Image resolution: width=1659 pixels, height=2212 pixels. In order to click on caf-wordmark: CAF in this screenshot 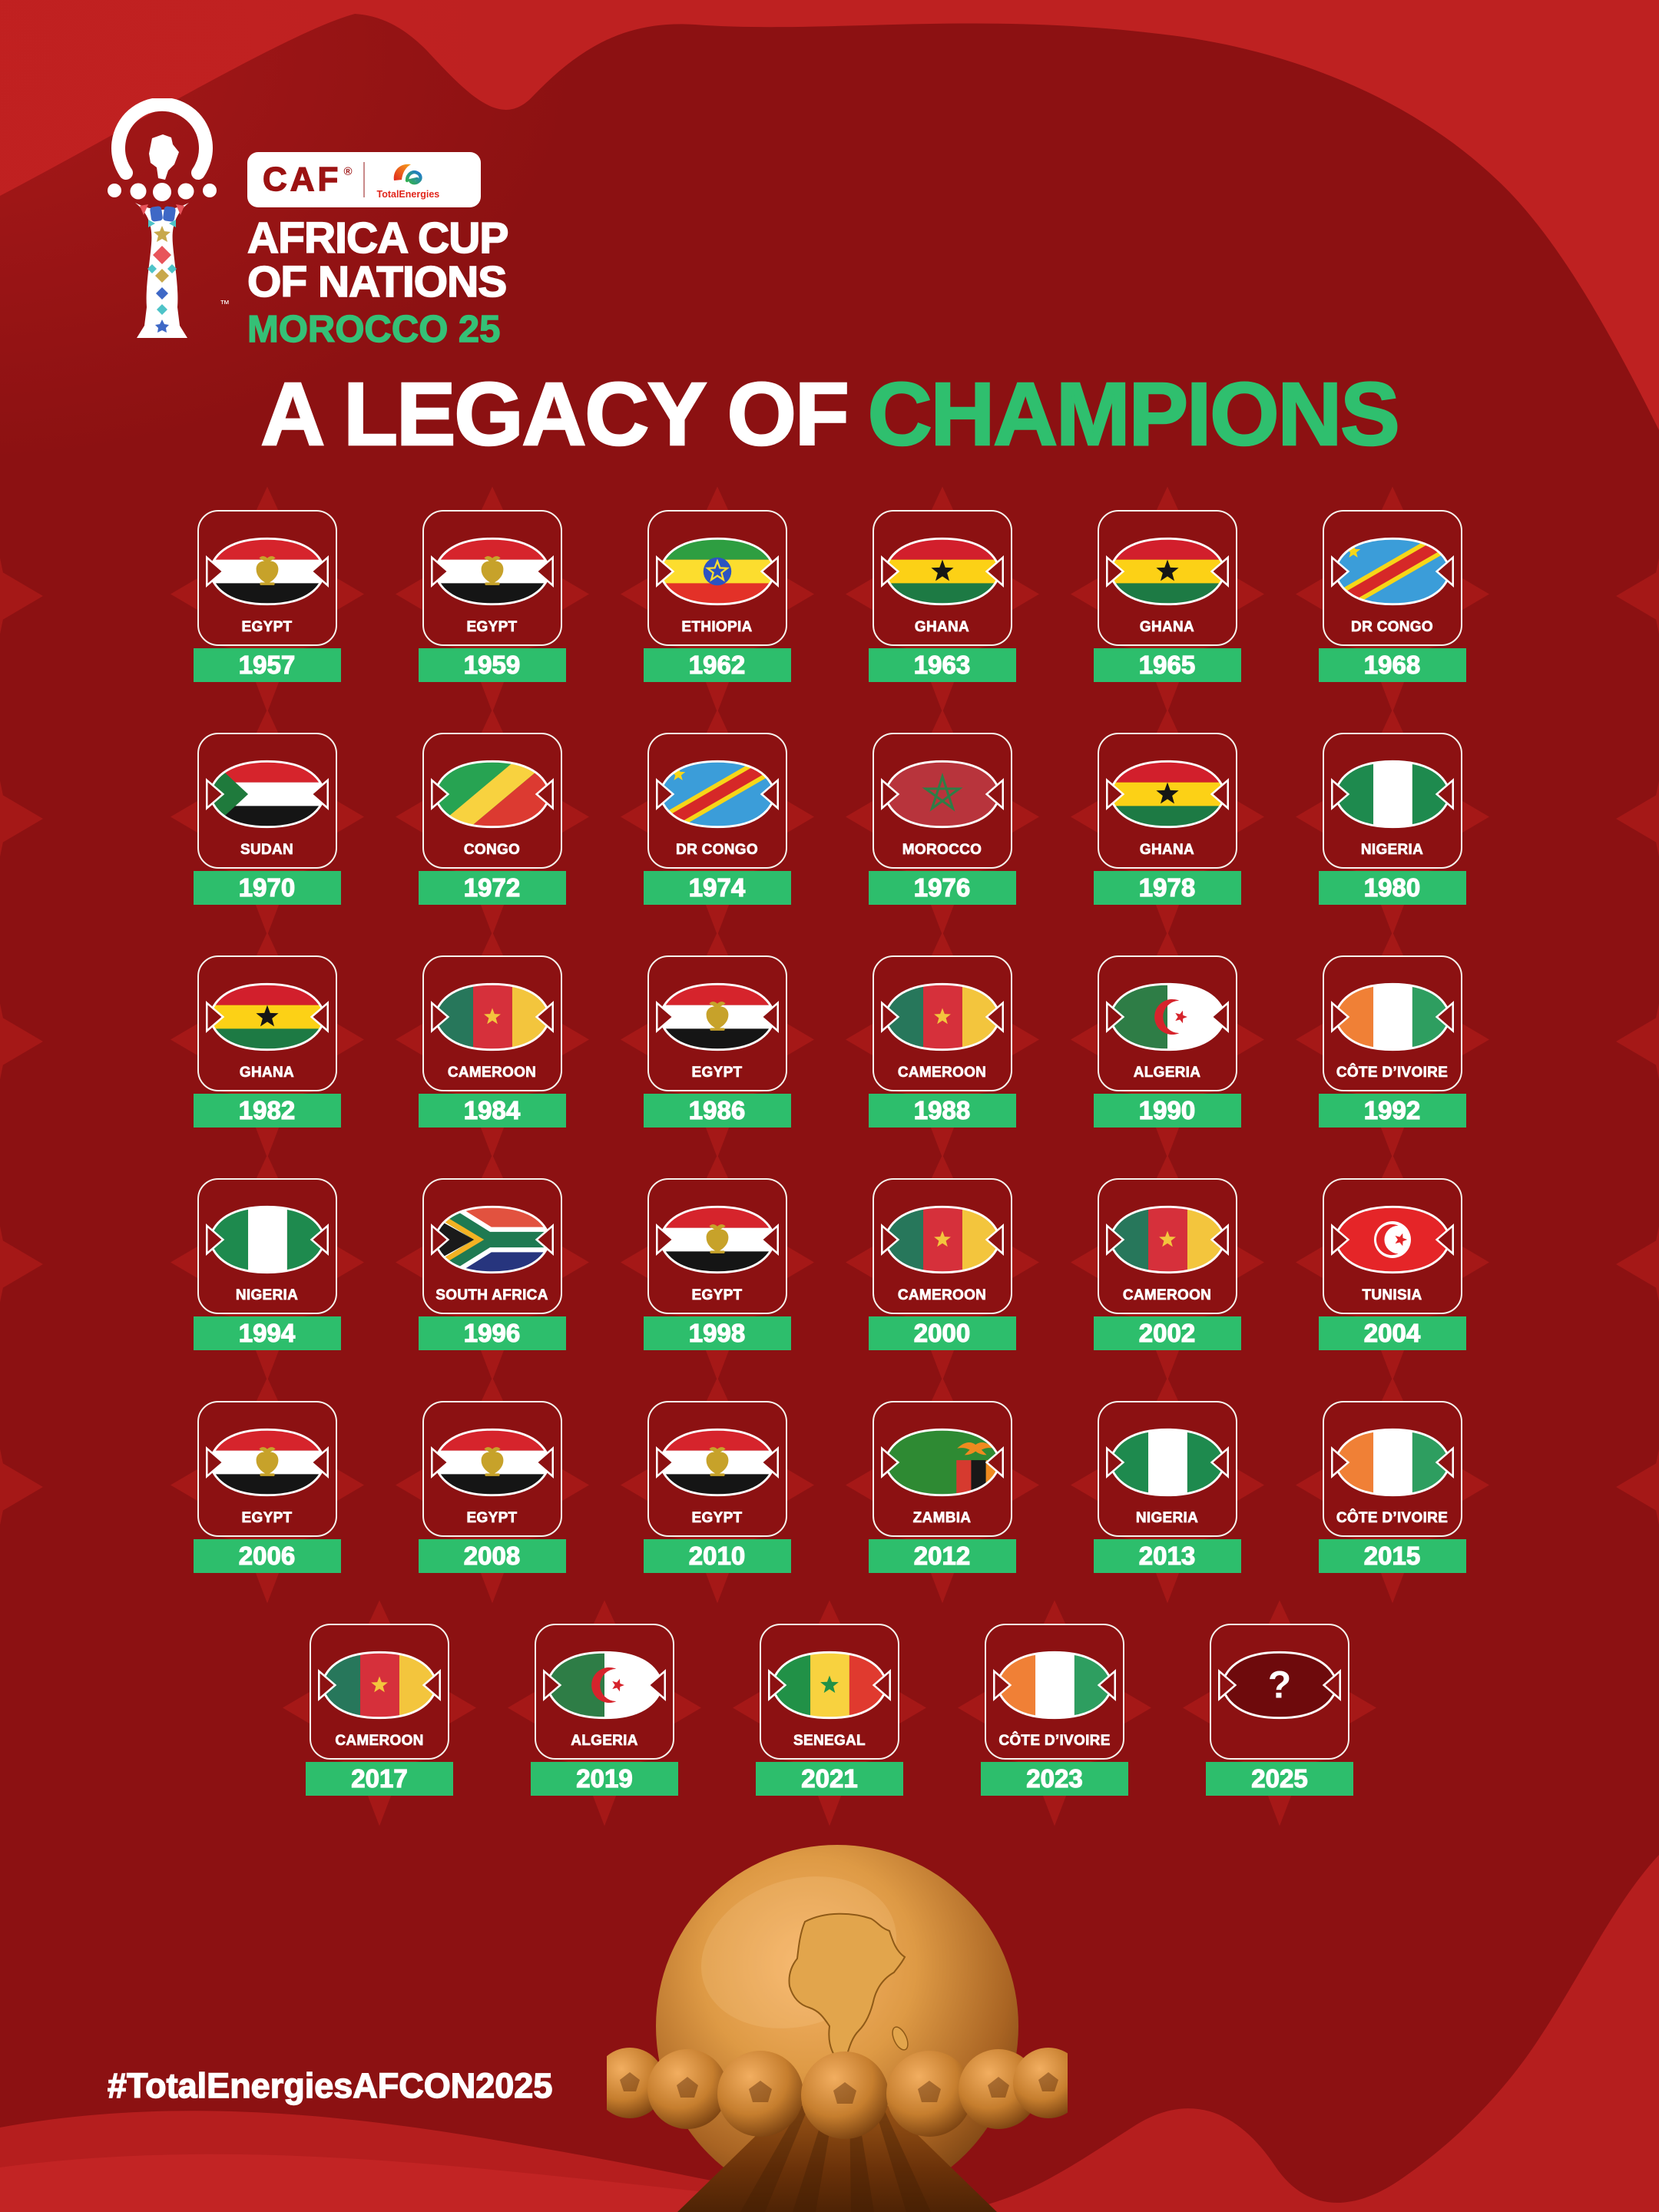, I will do `click(302, 179)`.